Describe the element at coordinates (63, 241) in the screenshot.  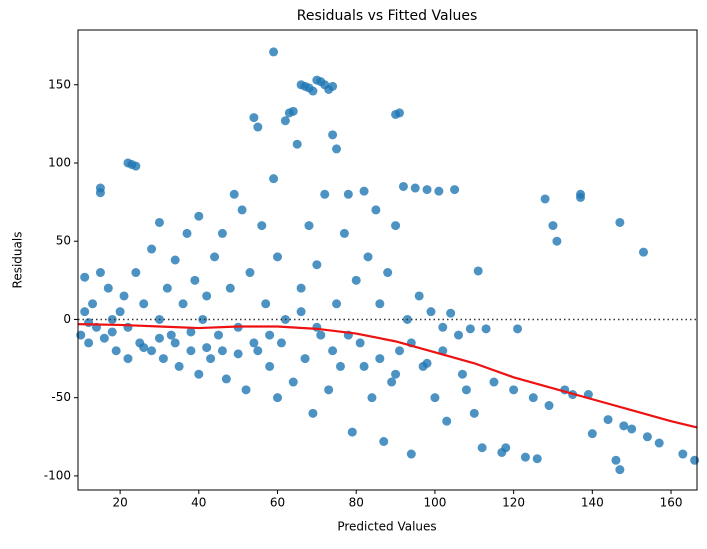
I see `y-tick-label: 50` at that location.